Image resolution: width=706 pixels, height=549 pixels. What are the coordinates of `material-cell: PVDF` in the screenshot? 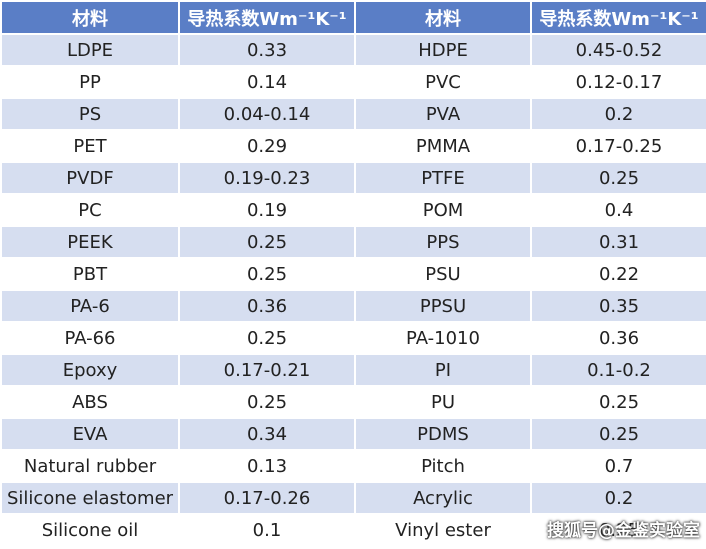 It's located at (90, 178).